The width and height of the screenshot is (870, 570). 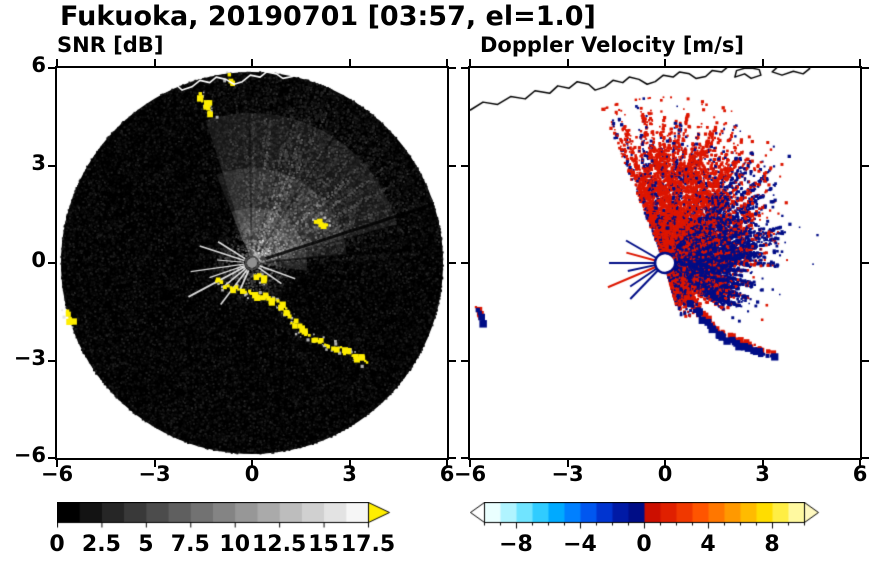 I want to click on y-tick-label: 3, so click(x=38, y=162).